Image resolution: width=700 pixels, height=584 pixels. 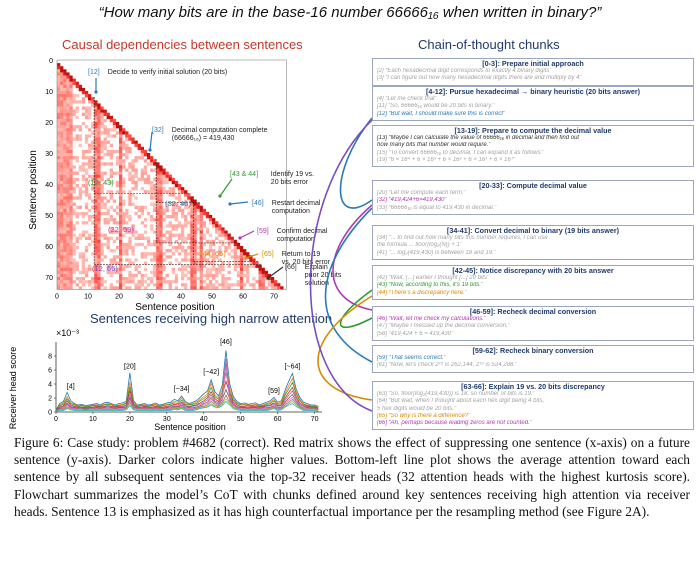 What do you see at coordinates (533, 311) in the screenshot?
I see `chunk-header: [46-59]: Recheck decimal conversion` at bounding box center [533, 311].